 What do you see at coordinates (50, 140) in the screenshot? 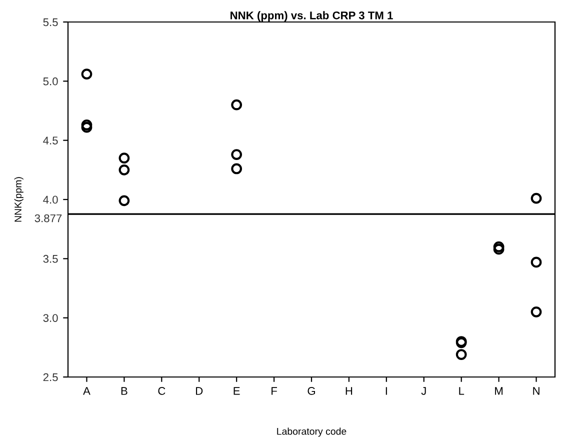
I see `y-tick-label: 4.5` at bounding box center [50, 140].